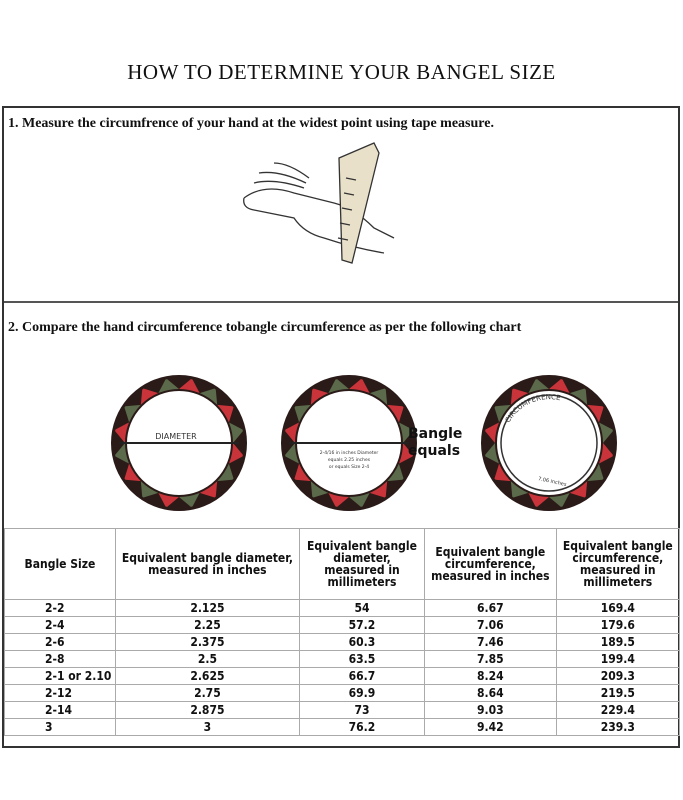 This screenshot has height=800, width=683. Describe the element at coordinates (362, 625) in the screenshot. I see `table-cell: 57.2` at that location.